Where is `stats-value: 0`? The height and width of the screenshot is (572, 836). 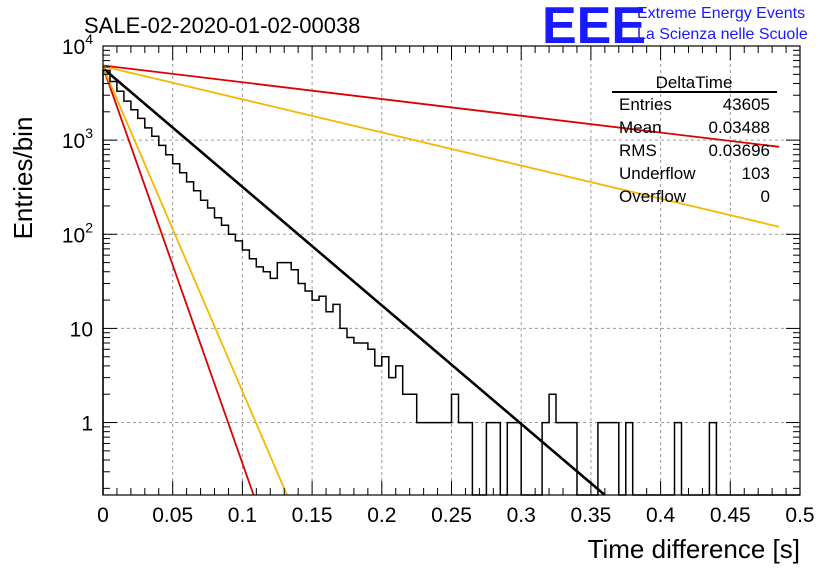
stats-value: 0 is located at coordinates (765, 196).